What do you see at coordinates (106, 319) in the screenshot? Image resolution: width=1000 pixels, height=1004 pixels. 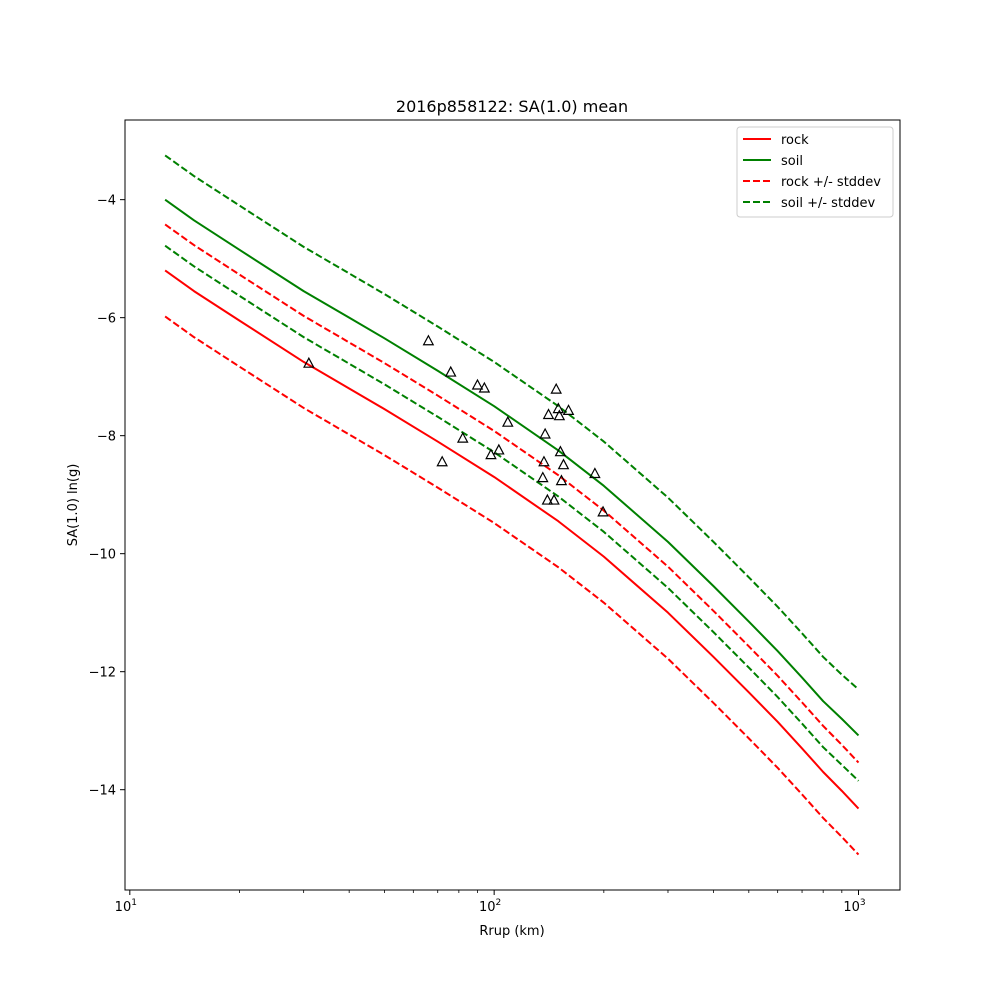 I see `y-tick-label: −6` at bounding box center [106, 319].